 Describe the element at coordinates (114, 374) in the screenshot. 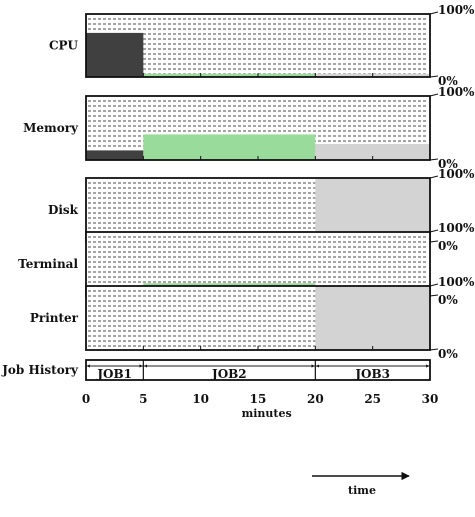

I see `job-label-job1: JOB1` at that location.